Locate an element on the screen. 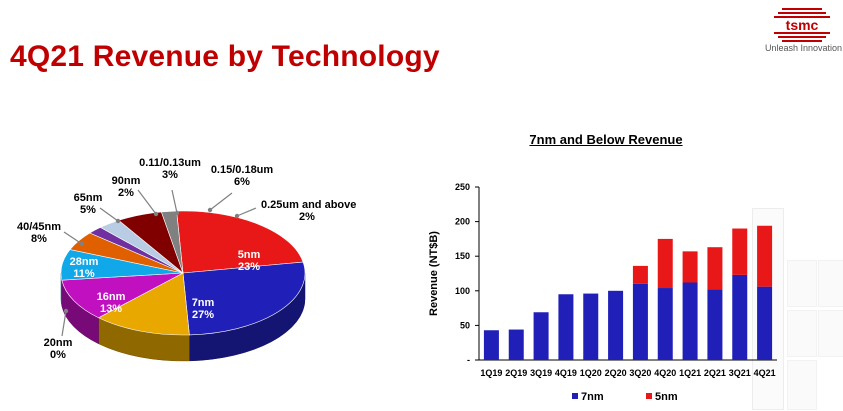 The width and height of the screenshot is (843, 411). pie-leader-20nm is located at coordinates (64, 323).